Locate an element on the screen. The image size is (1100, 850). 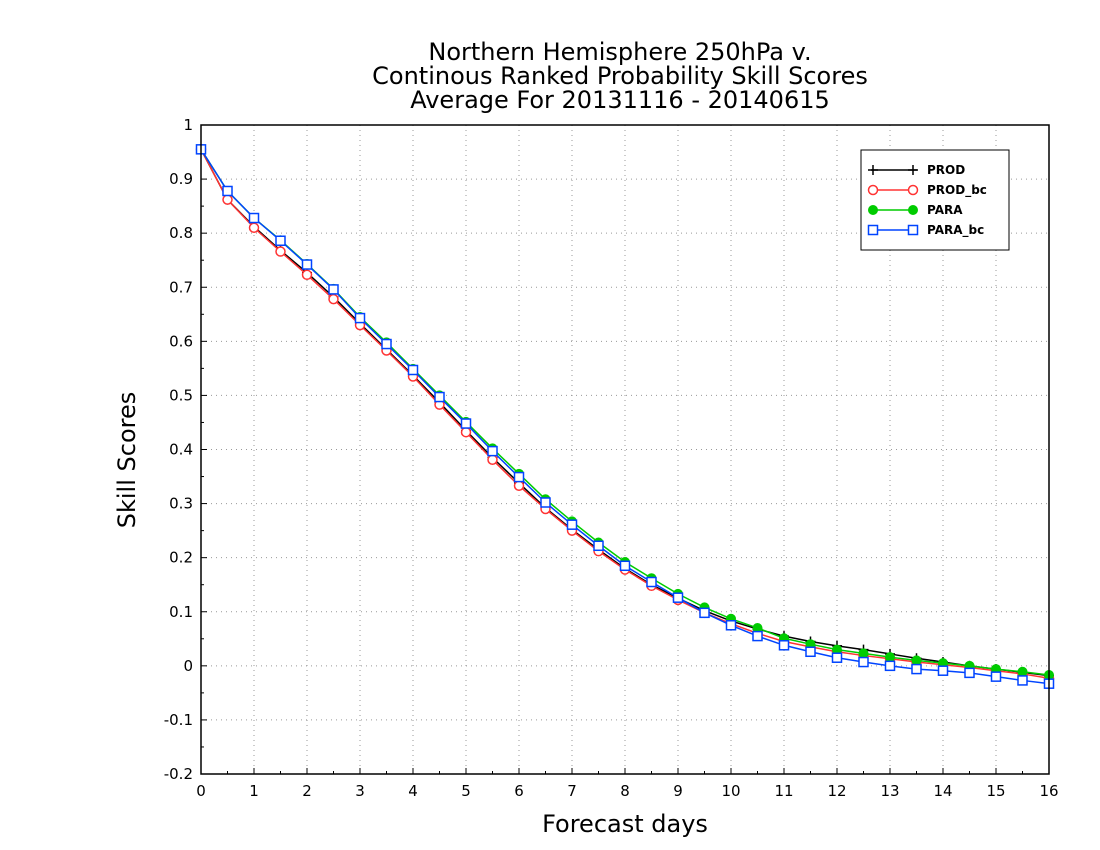
y-tick-label: -0.1 is located at coordinates (178, 720).